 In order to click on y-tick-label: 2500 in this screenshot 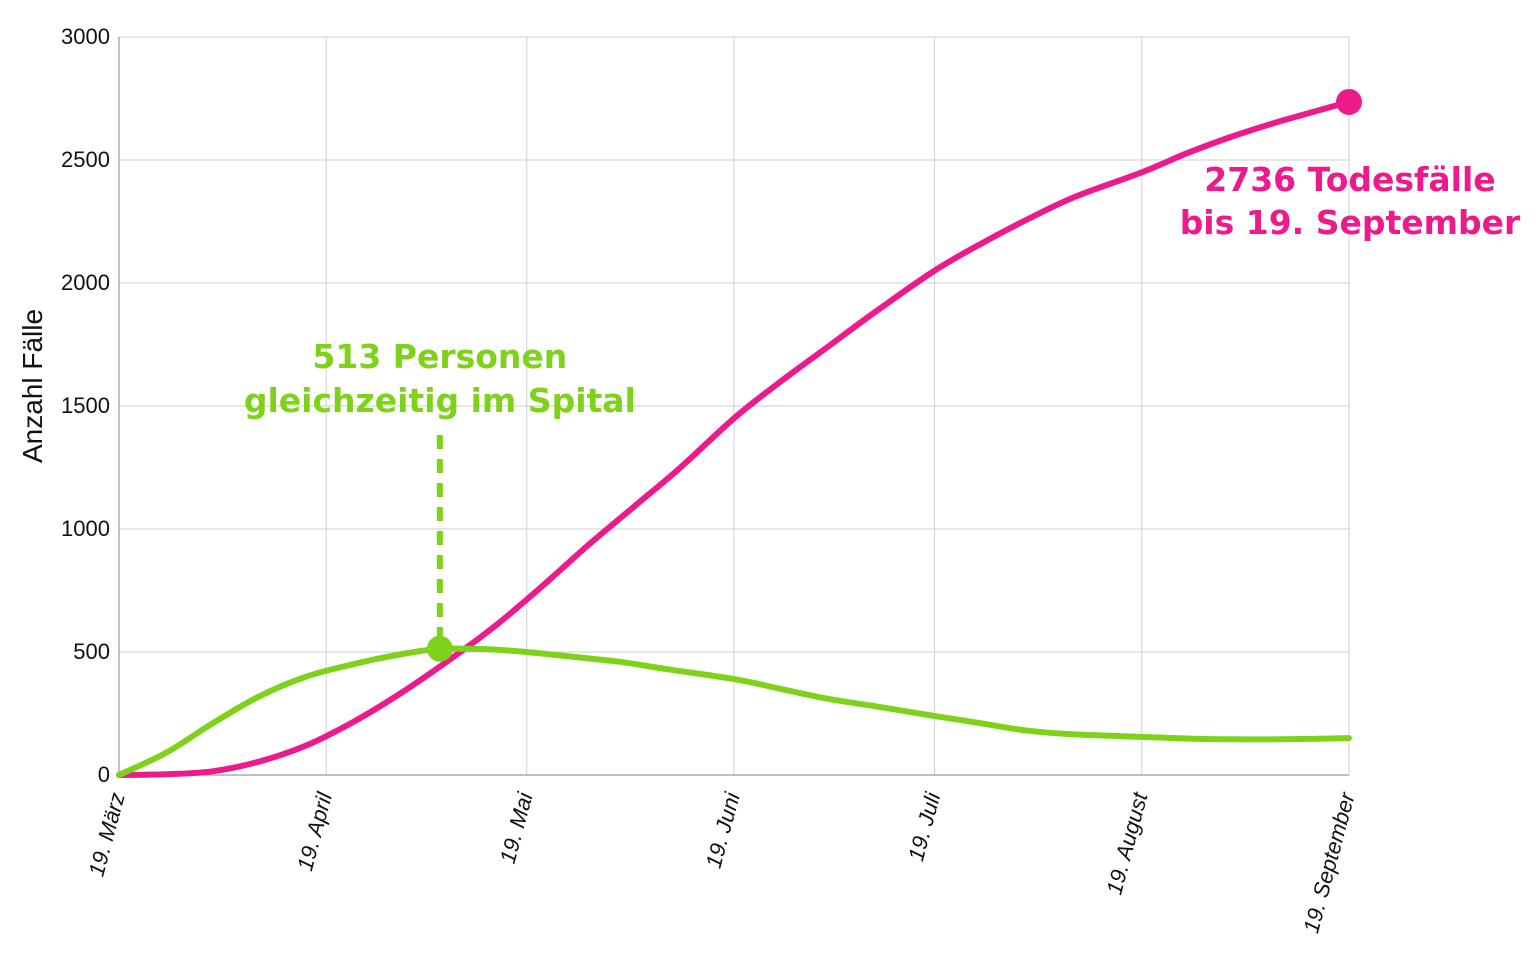, I will do `click(85, 159)`.